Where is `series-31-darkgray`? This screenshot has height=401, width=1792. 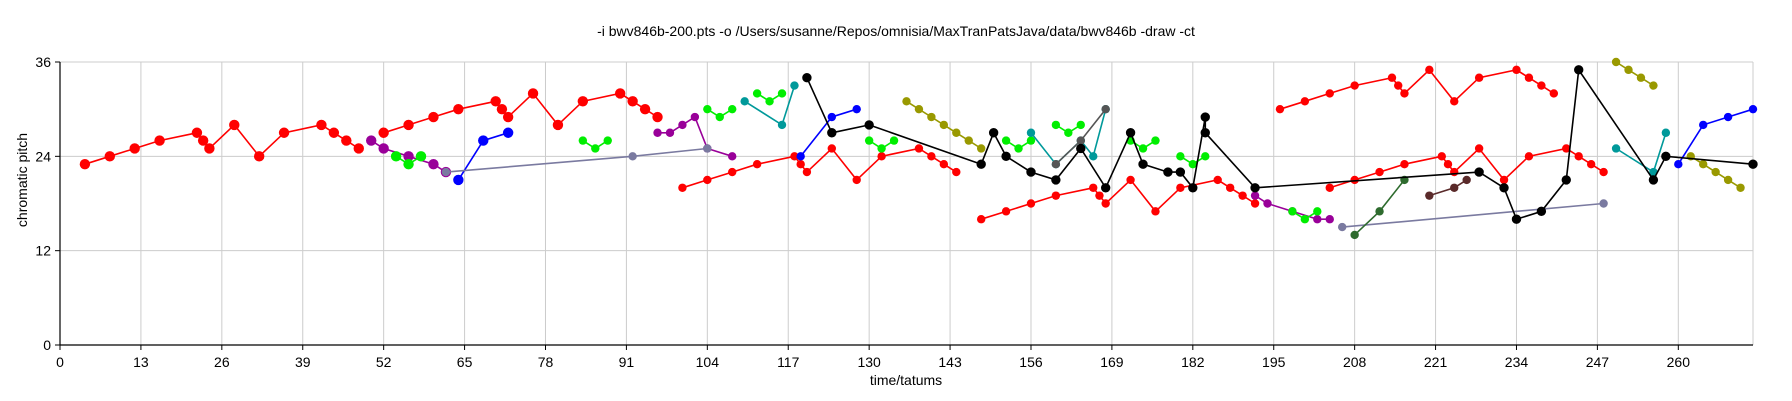 series-31-darkgray is located at coordinates (1080, 136).